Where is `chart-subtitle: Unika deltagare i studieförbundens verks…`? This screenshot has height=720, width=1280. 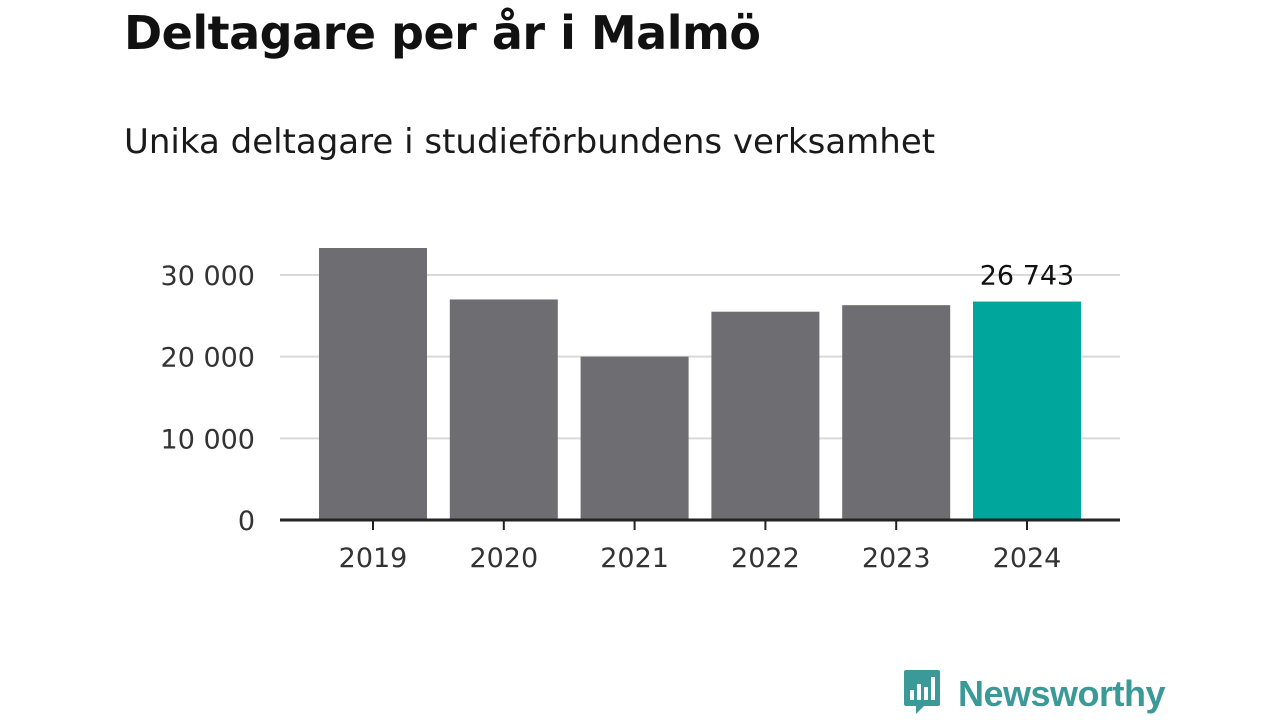 chart-subtitle: Unika deltagare i studieförbundens verks… is located at coordinates (530, 142).